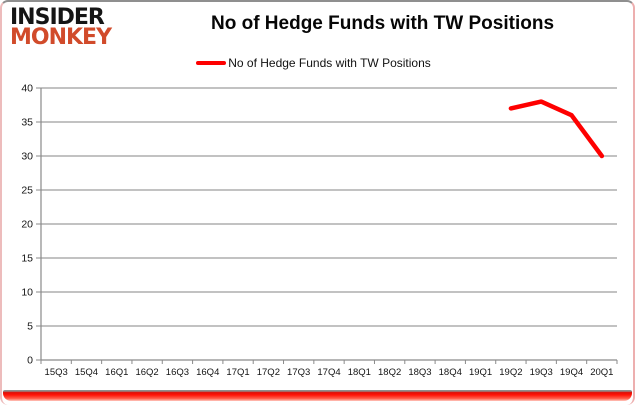  What do you see at coordinates (298, 372) in the screenshot?
I see `x-axis-label: 17Q3` at bounding box center [298, 372].